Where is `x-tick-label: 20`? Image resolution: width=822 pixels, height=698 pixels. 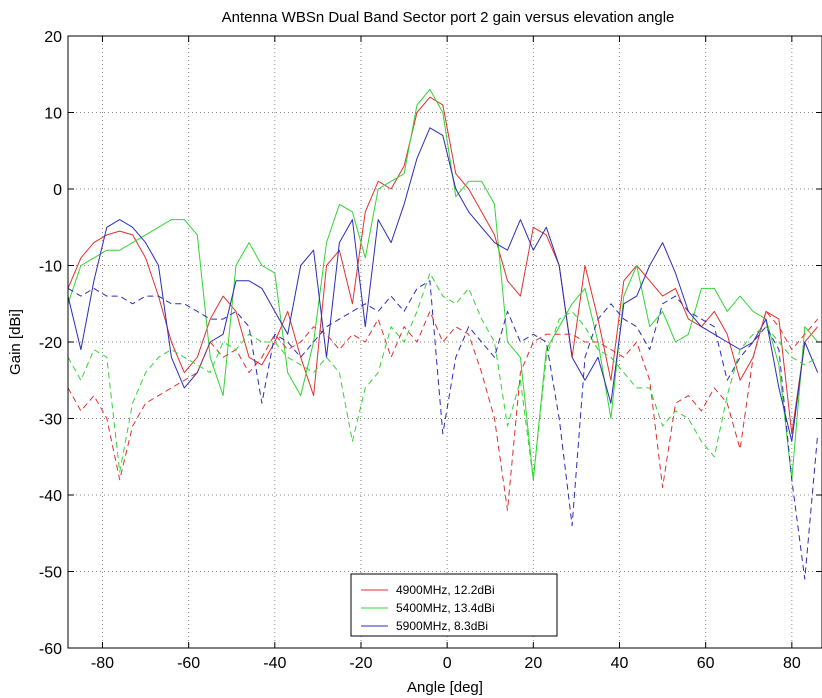 x-tick-label: 20 is located at coordinates (533, 663).